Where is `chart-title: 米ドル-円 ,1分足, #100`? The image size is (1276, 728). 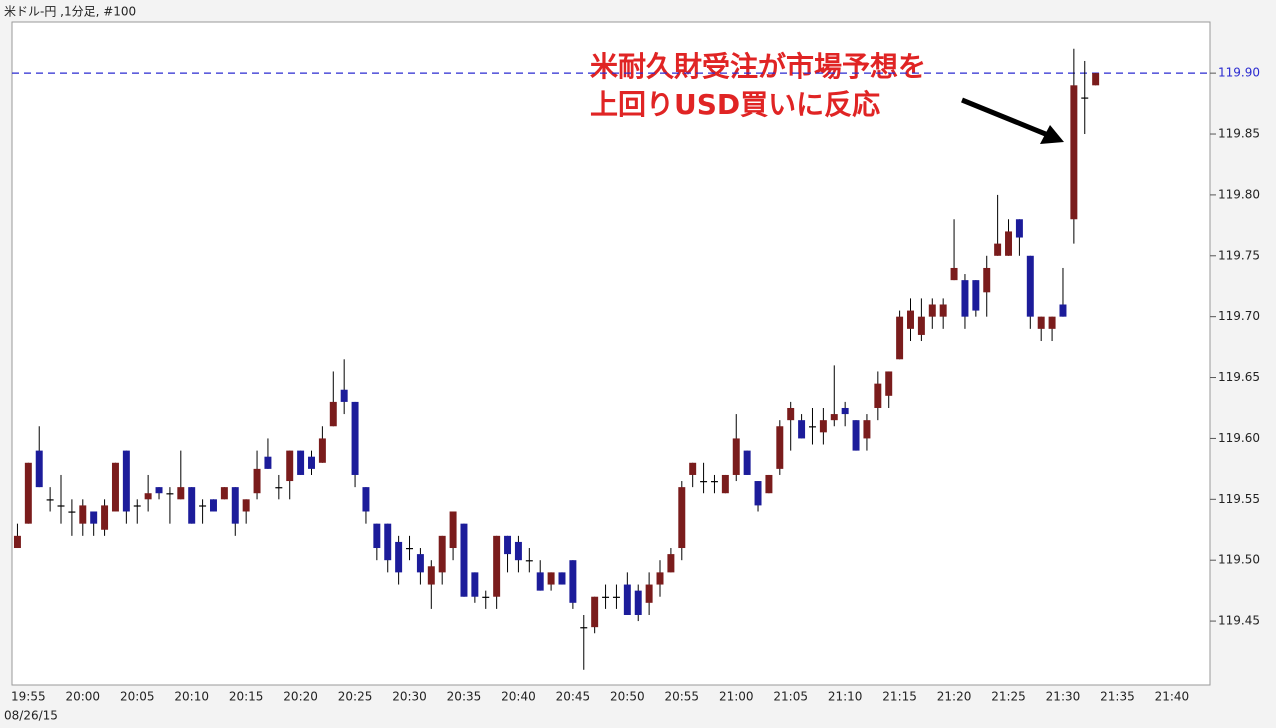 chart-title: 米ドル-円 ,1分足, #100 is located at coordinates (70, 12).